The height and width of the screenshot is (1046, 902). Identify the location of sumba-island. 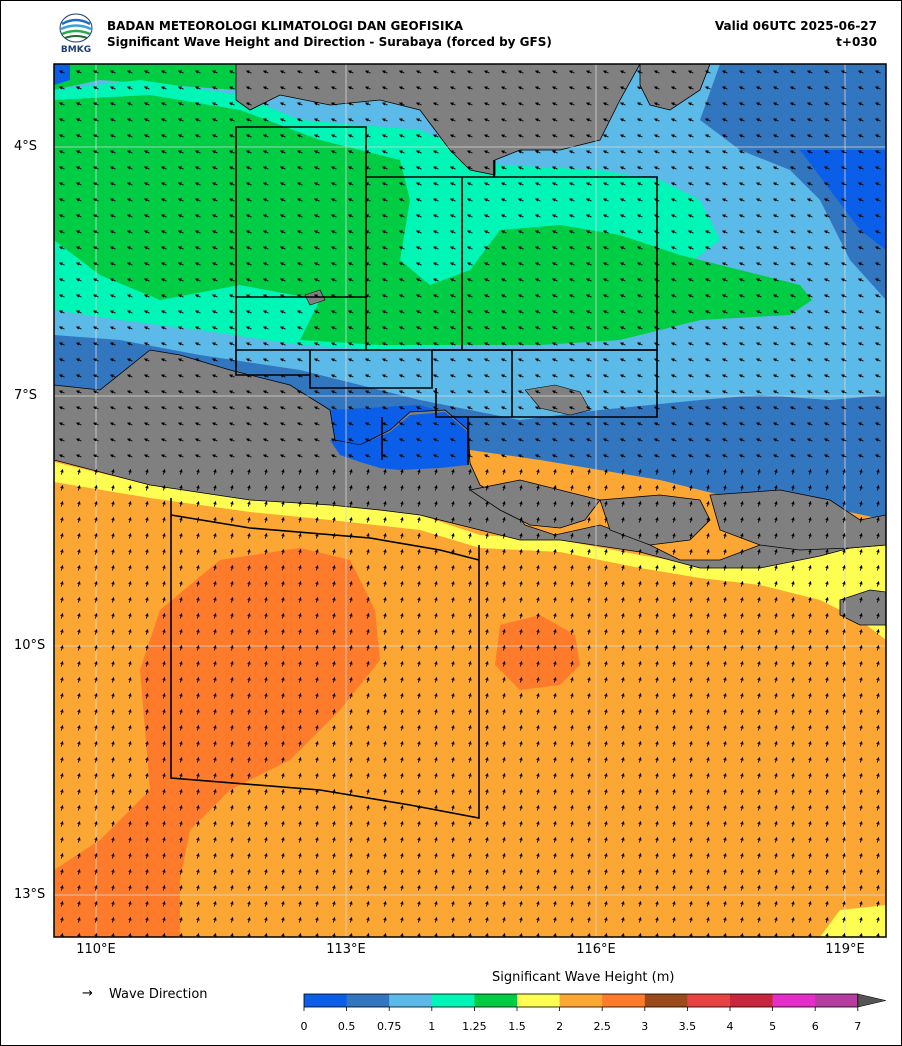
(862, 607).